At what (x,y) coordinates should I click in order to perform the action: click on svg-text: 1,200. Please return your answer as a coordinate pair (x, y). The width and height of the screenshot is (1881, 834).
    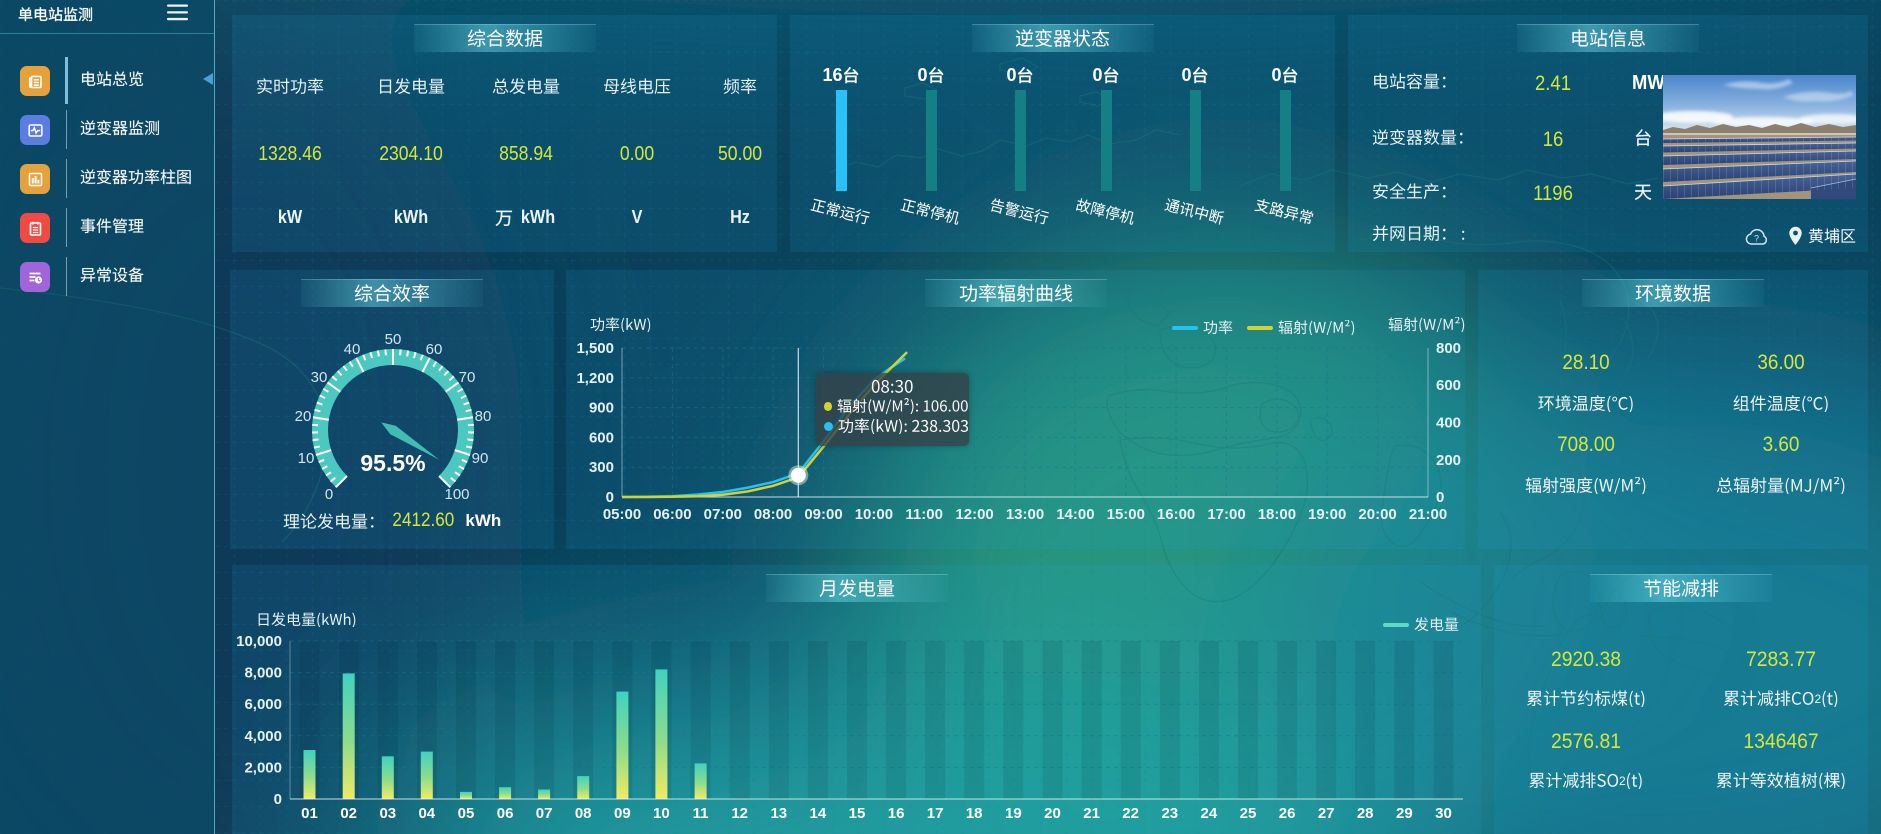
    Looking at the image, I should click on (595, 378).